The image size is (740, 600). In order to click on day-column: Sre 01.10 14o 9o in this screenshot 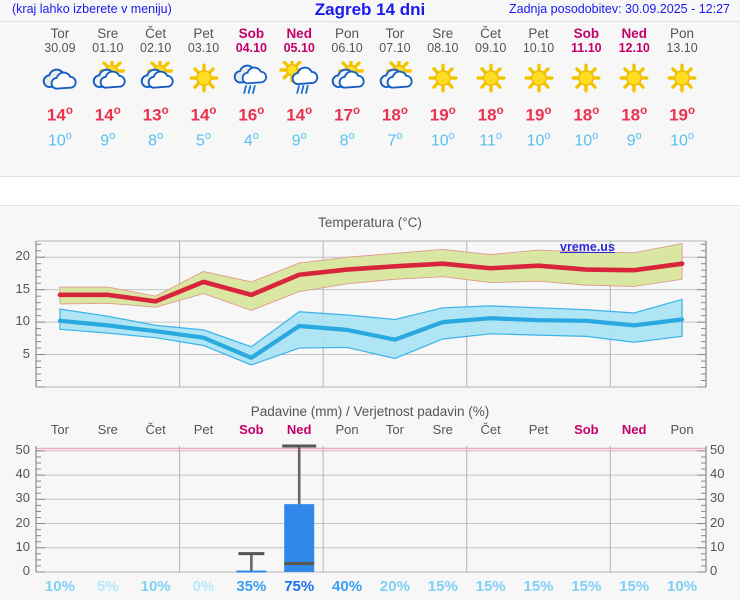, I will do `click(108, 88)`.